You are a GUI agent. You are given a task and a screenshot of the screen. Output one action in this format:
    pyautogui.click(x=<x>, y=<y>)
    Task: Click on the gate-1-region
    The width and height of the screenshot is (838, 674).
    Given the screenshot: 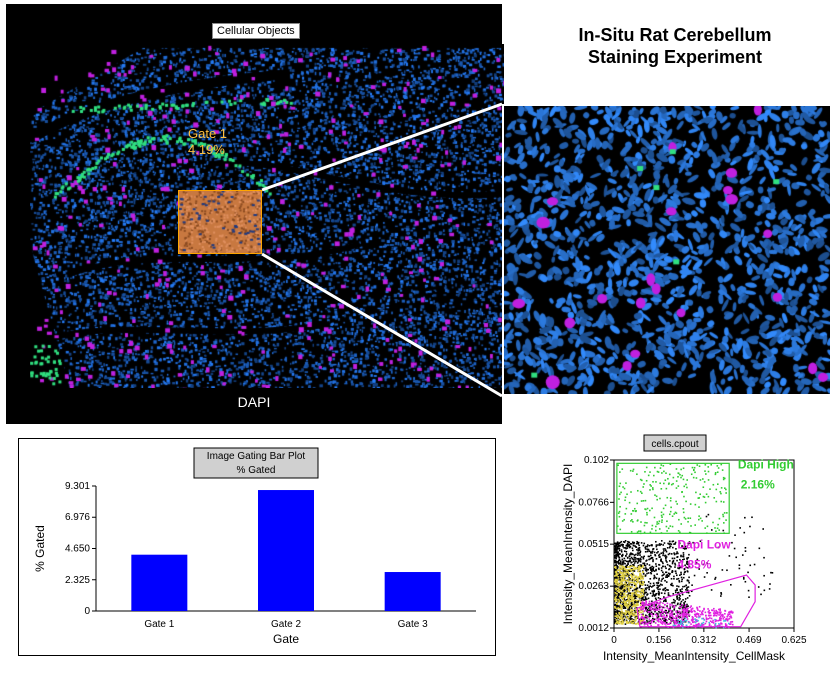 What is the action you would take?
    pyautogui.click(x=220, y=222)
    